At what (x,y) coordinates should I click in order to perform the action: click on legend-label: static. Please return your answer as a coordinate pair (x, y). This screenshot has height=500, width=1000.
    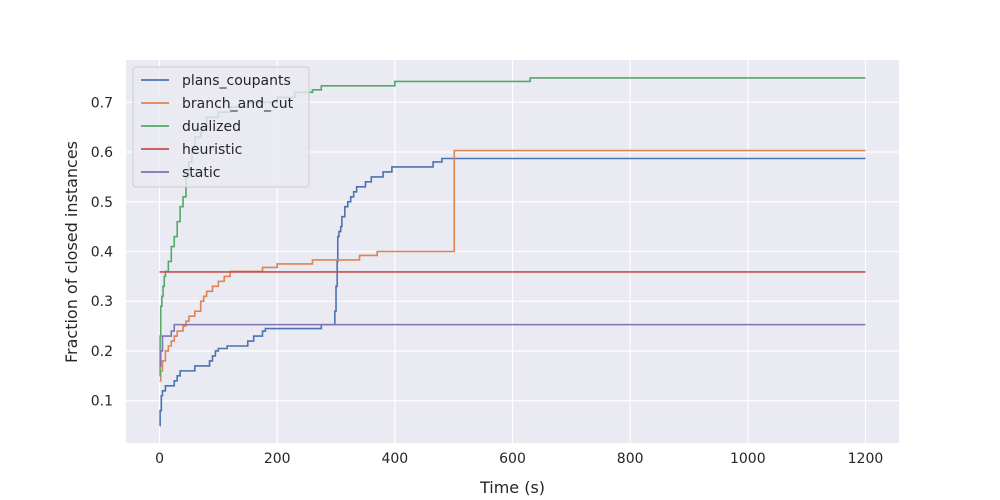
    Looking at the image, I should click on (201, 173).